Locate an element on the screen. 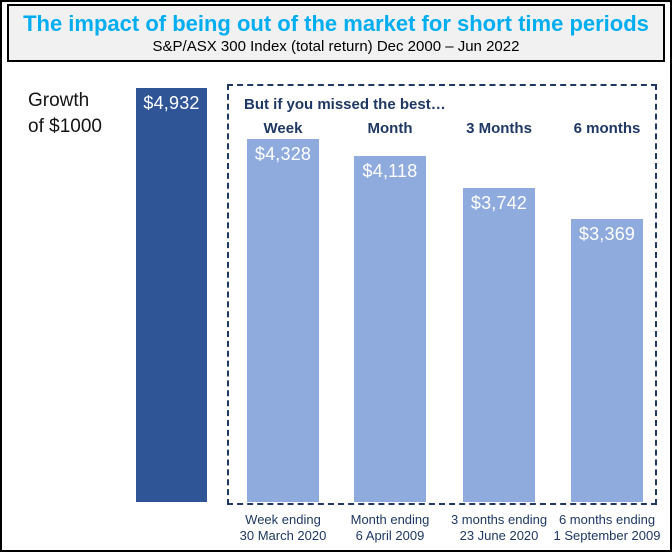 This screenshot has height=552, width=672. footnote-3-months-line1: 3 months ending is located at coordinates (499, 519).